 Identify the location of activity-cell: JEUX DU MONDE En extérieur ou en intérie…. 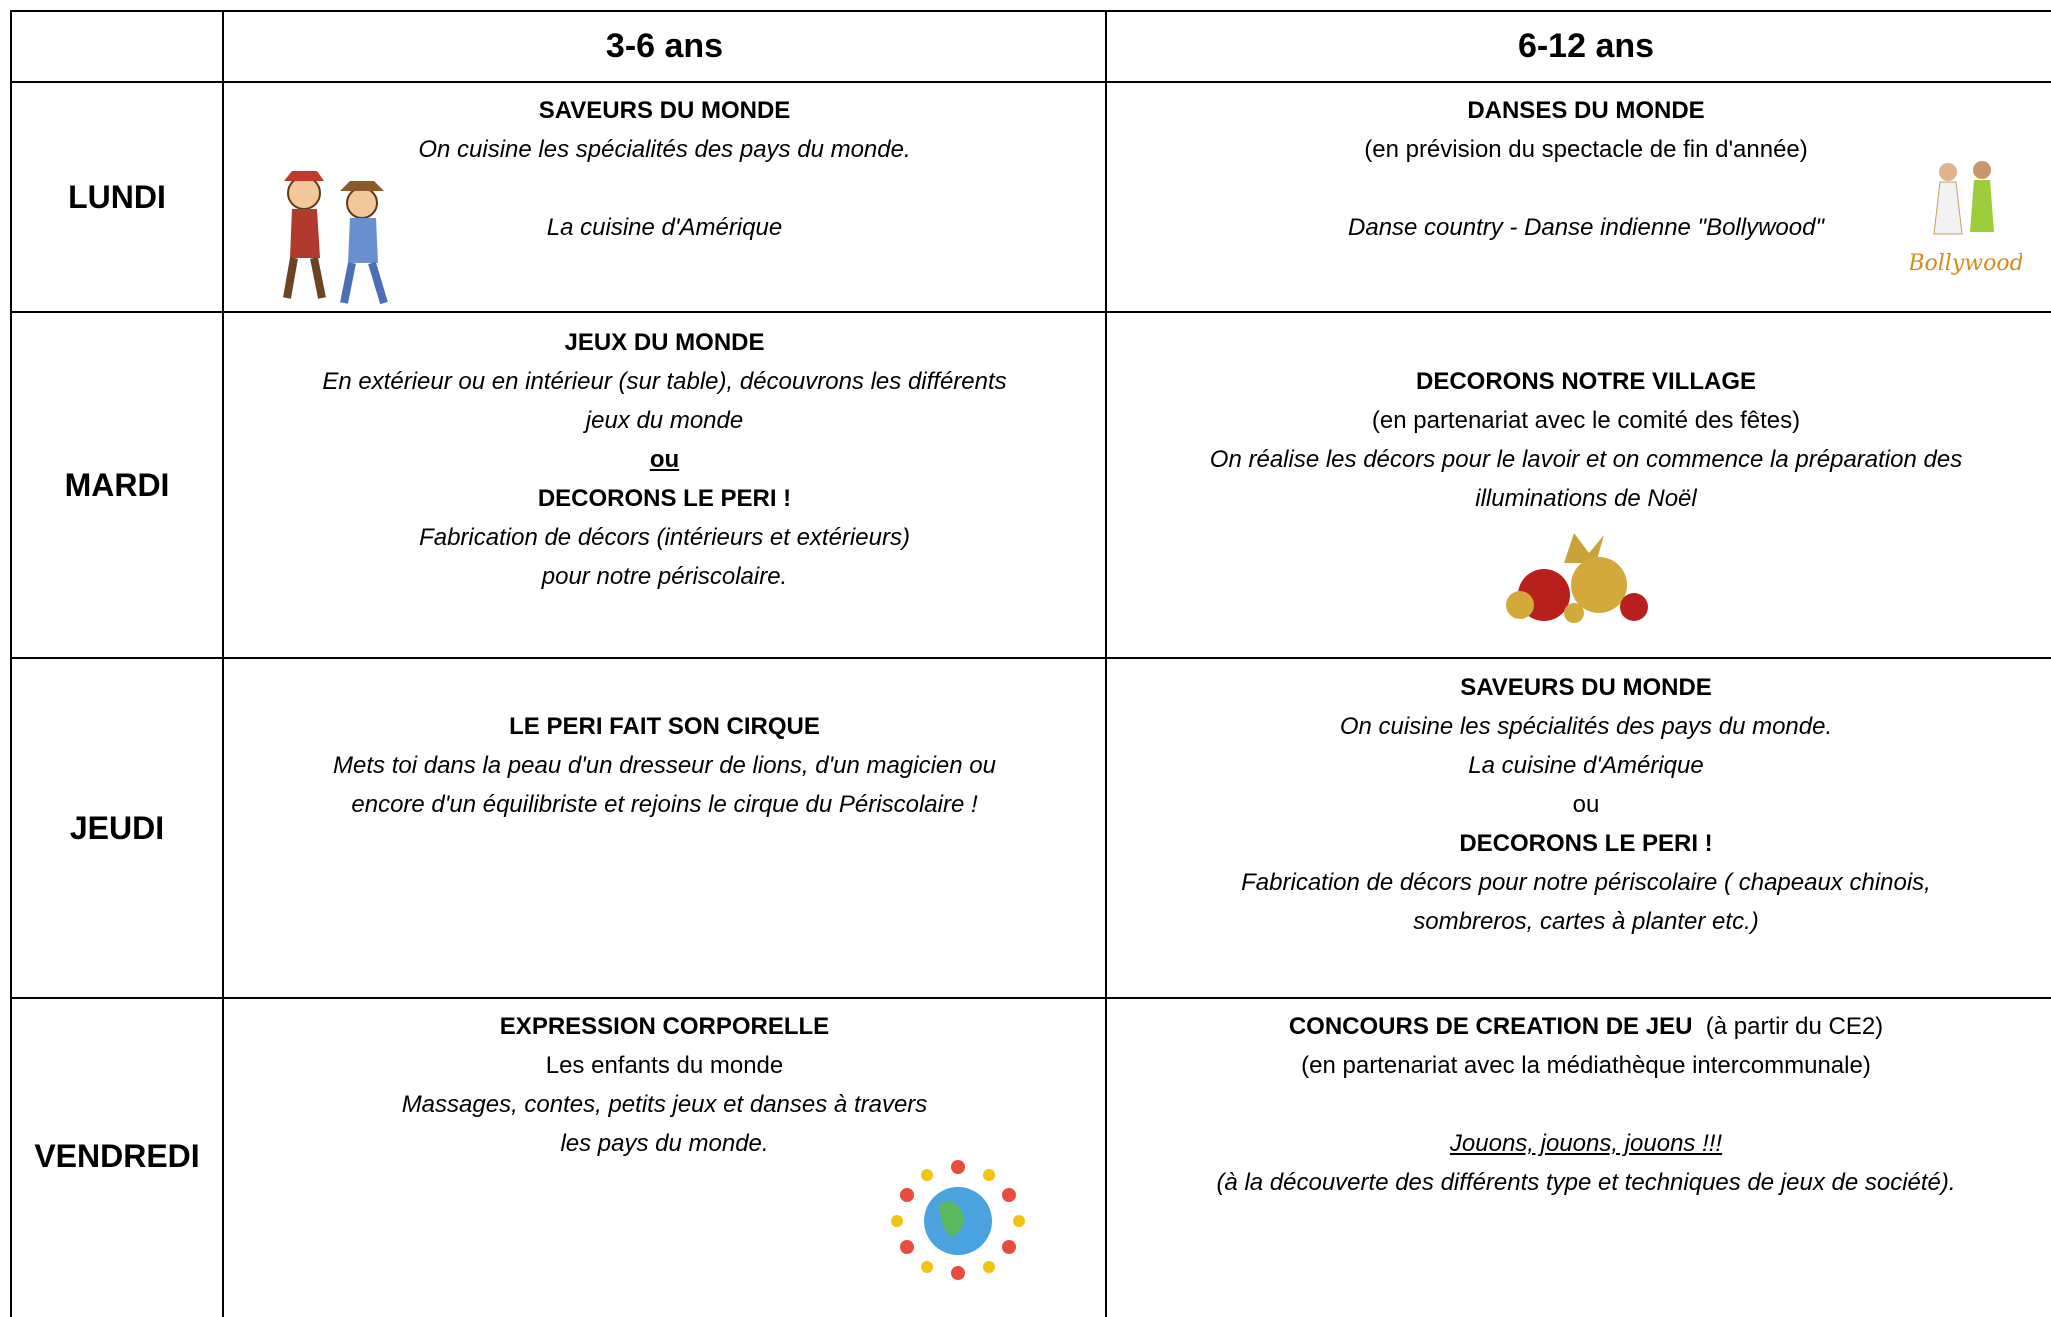
(663, 484).